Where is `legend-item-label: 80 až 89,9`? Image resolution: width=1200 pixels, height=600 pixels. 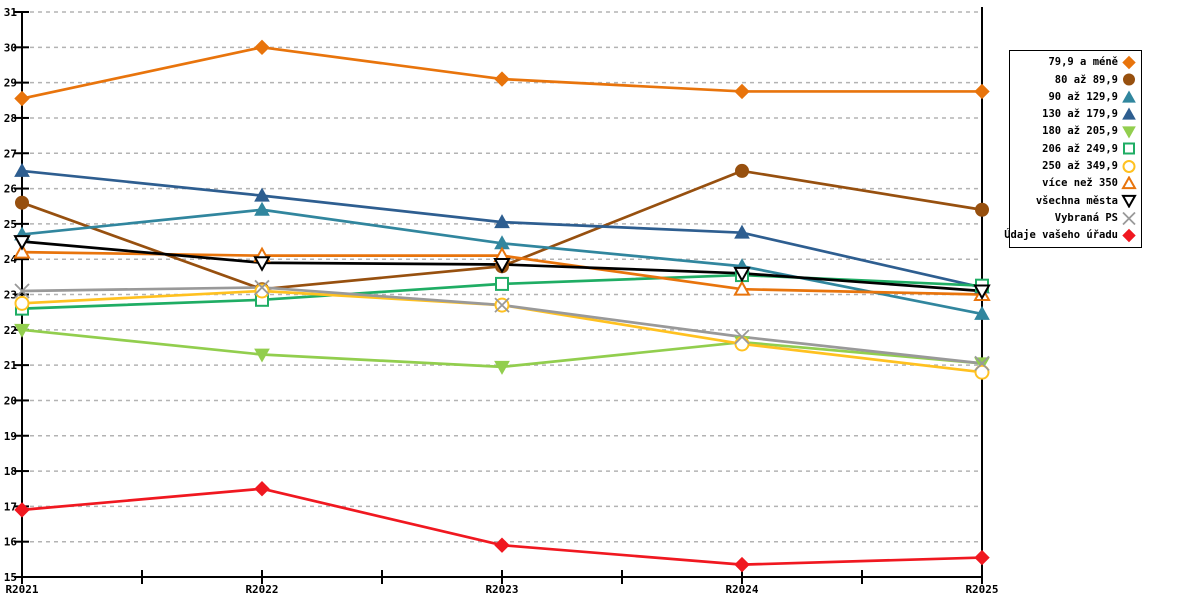
legend-item-label: 80 až 89,9 is located at coordinates (1086, 79).